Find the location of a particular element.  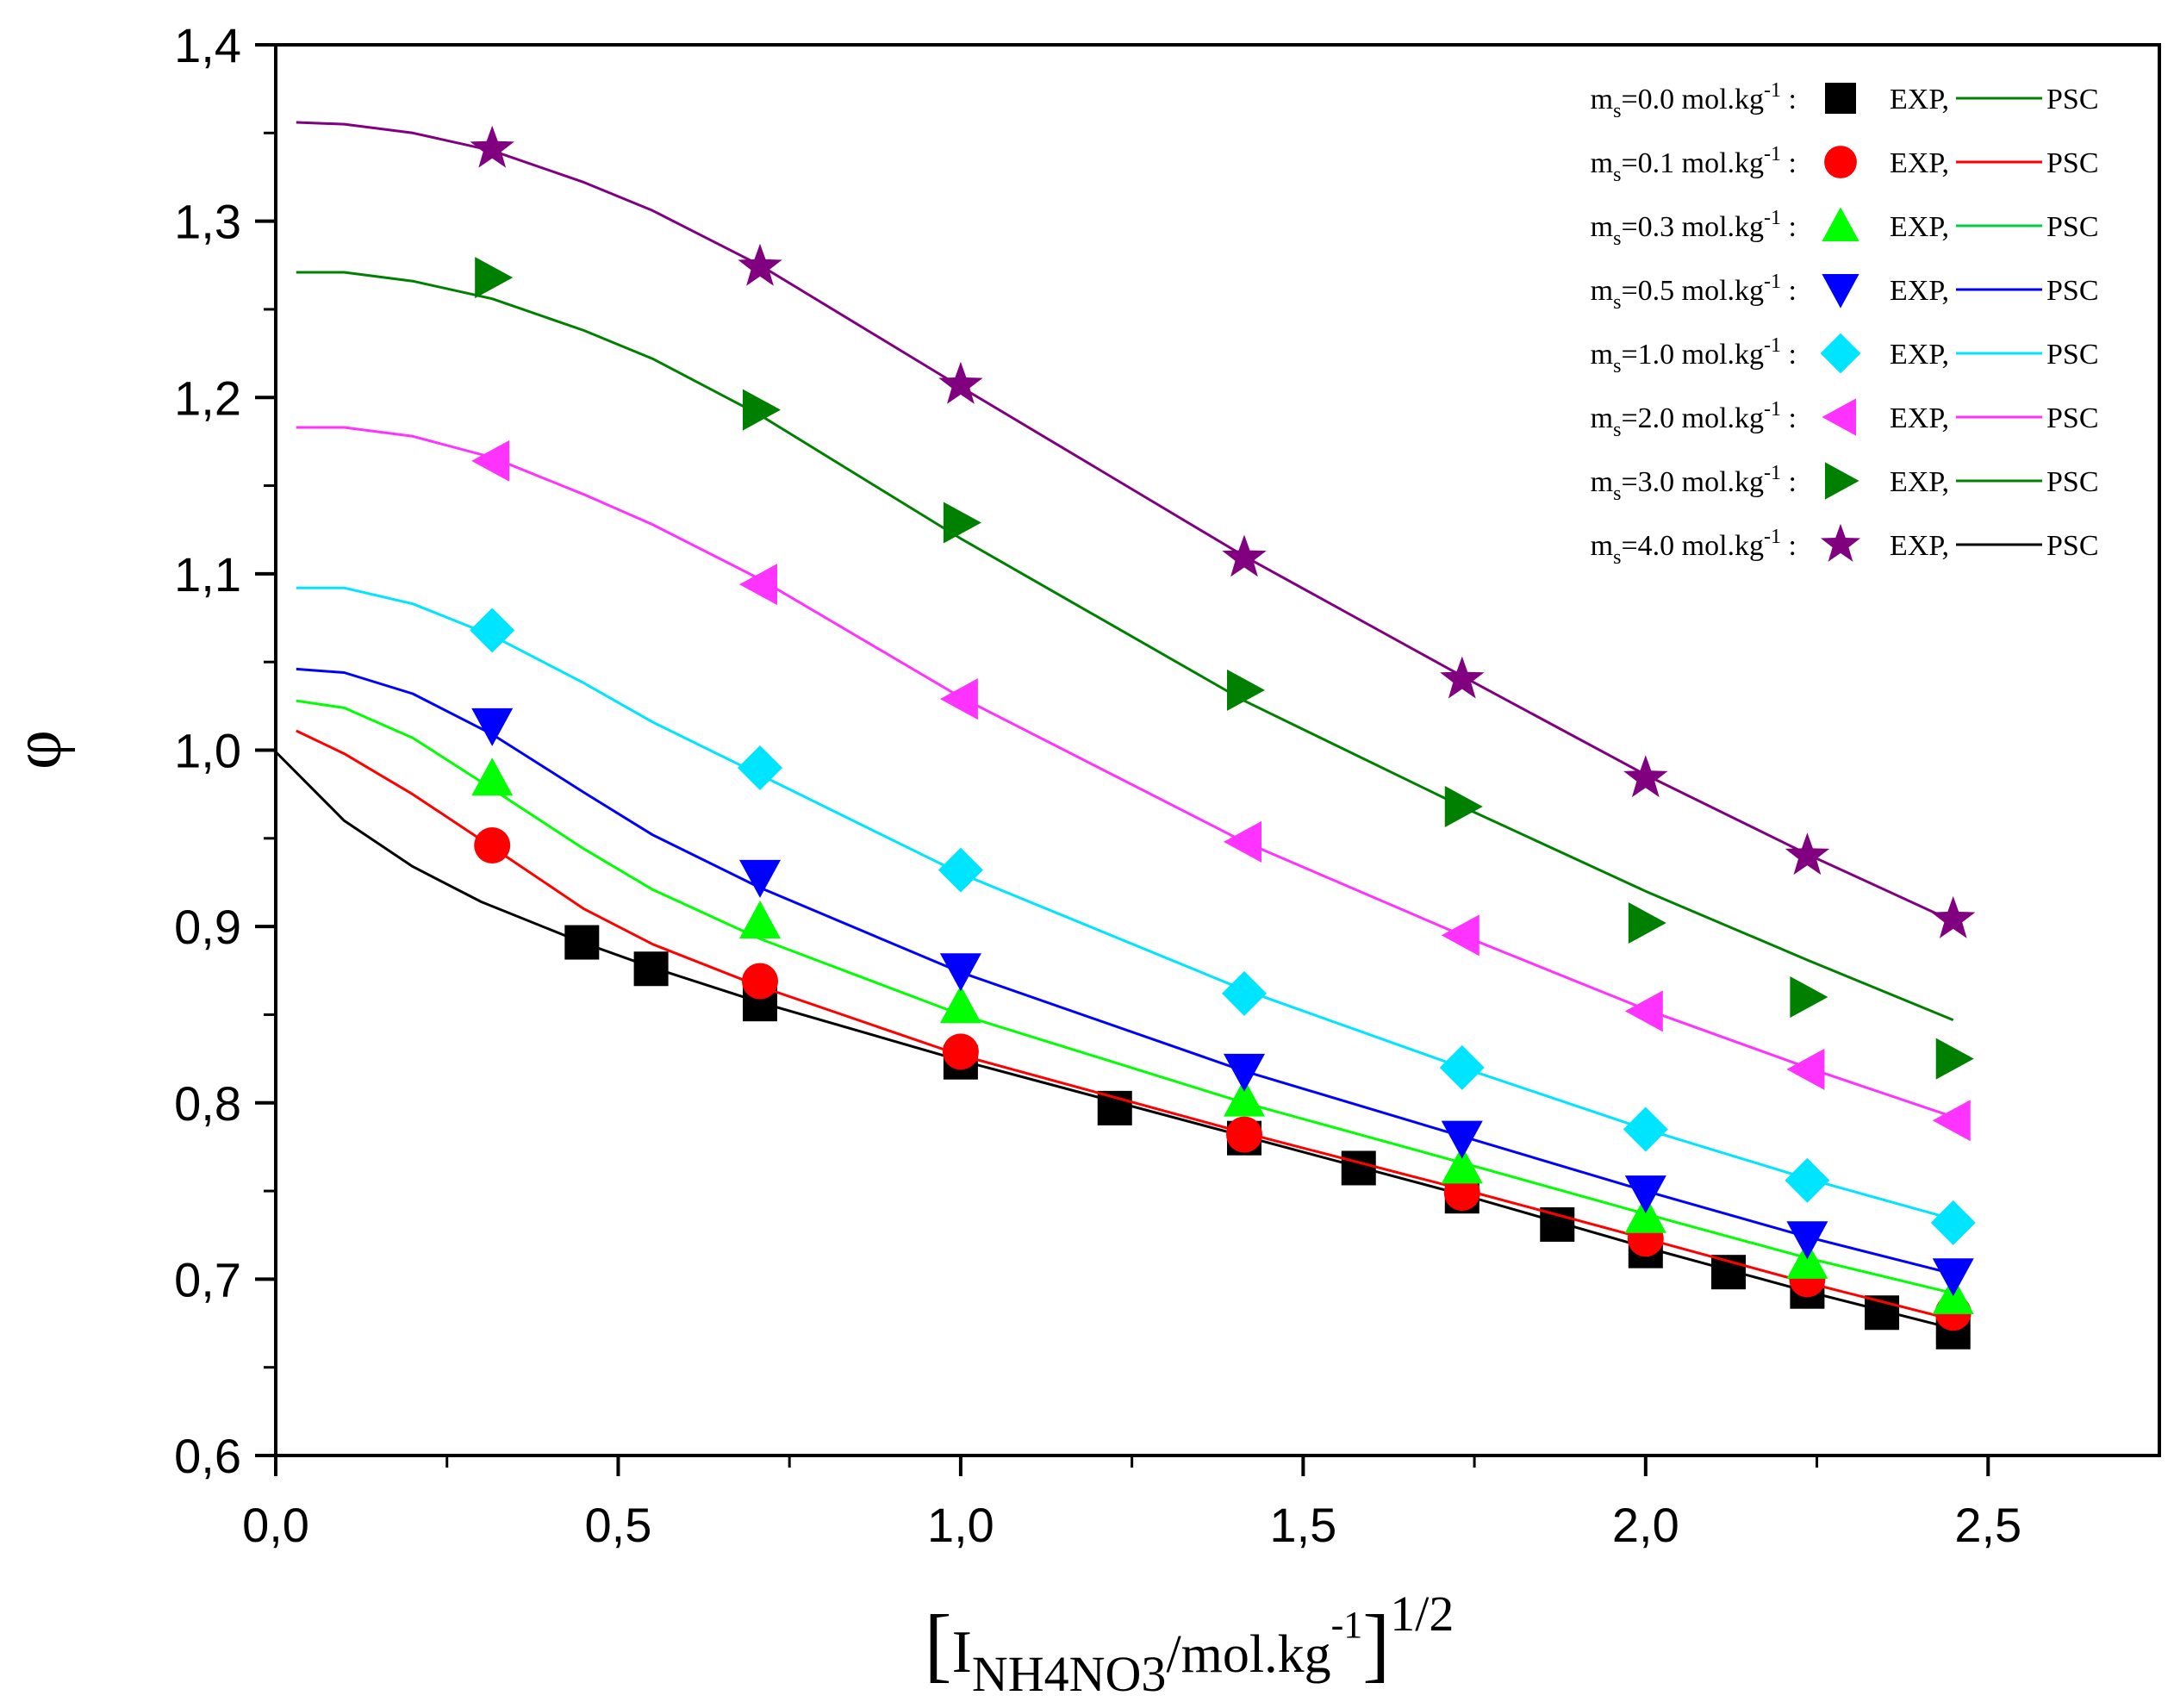

y-tick-label-3: 0,9 is located at coordinates (208, 927).